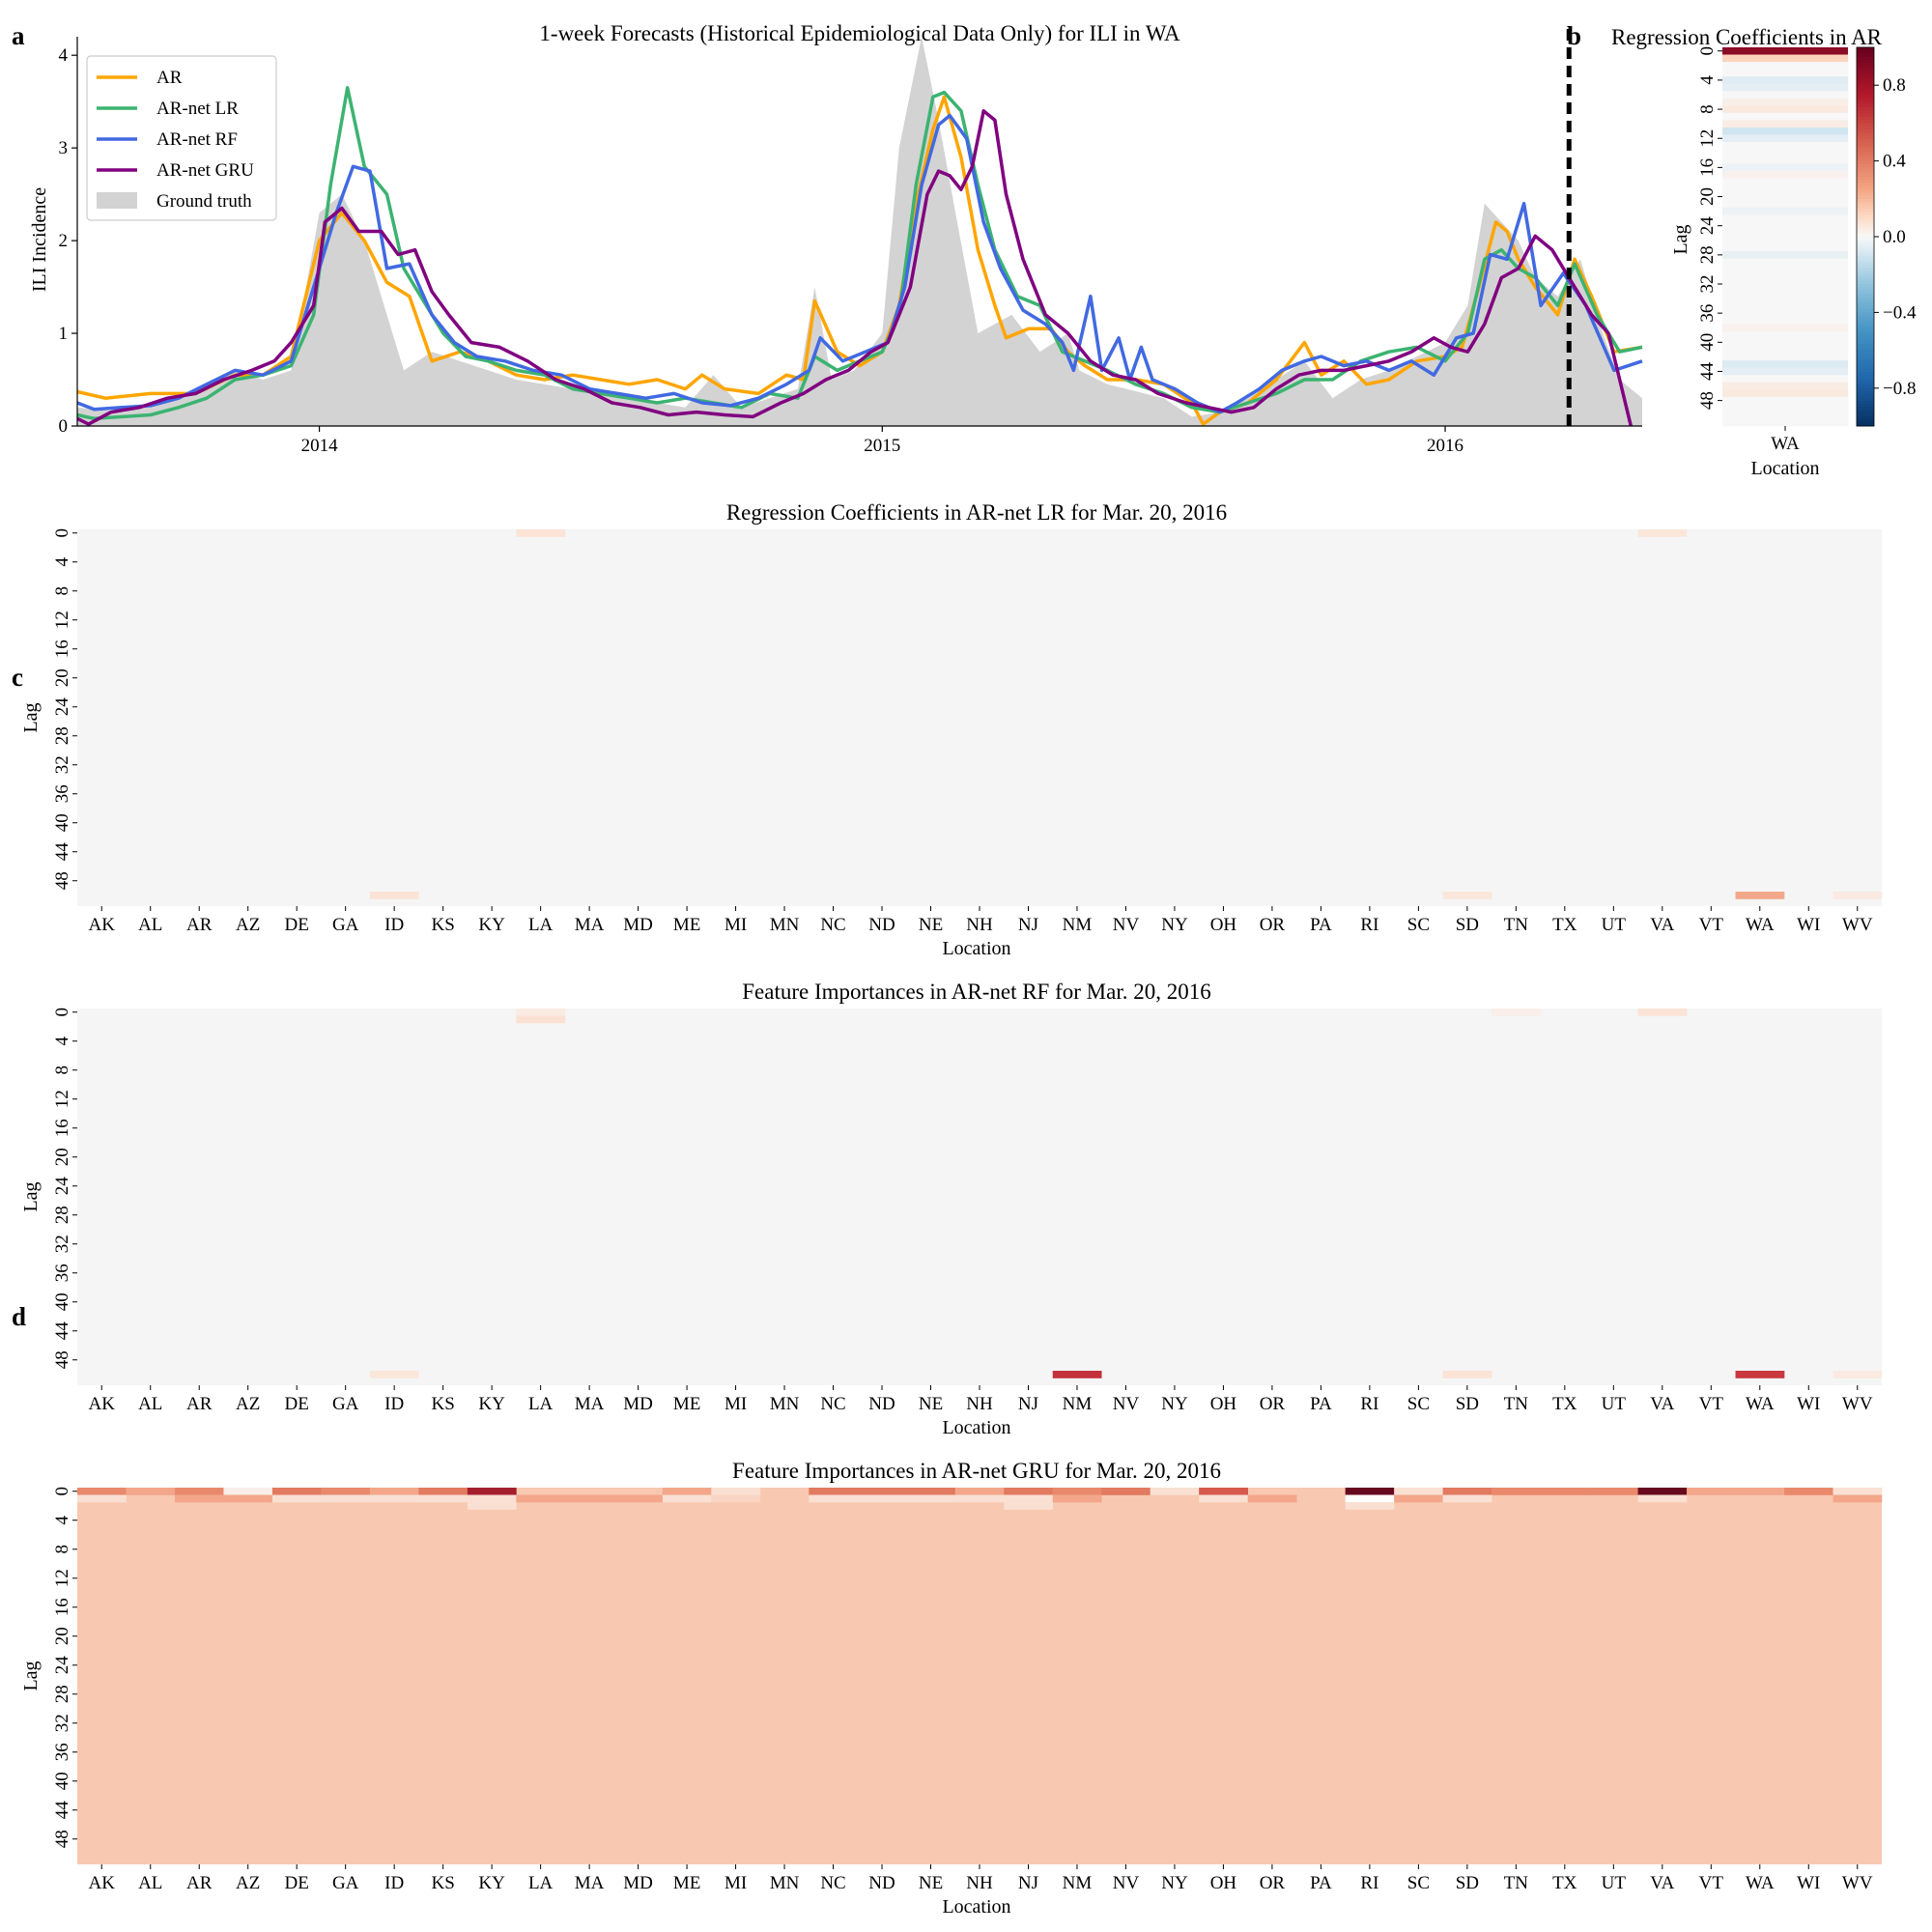 This screenshot has height=1932, width=1932. Describe the element at coordinates (1564, 1883) in the screenshot. I see `location-tick-label: TX` at that location.